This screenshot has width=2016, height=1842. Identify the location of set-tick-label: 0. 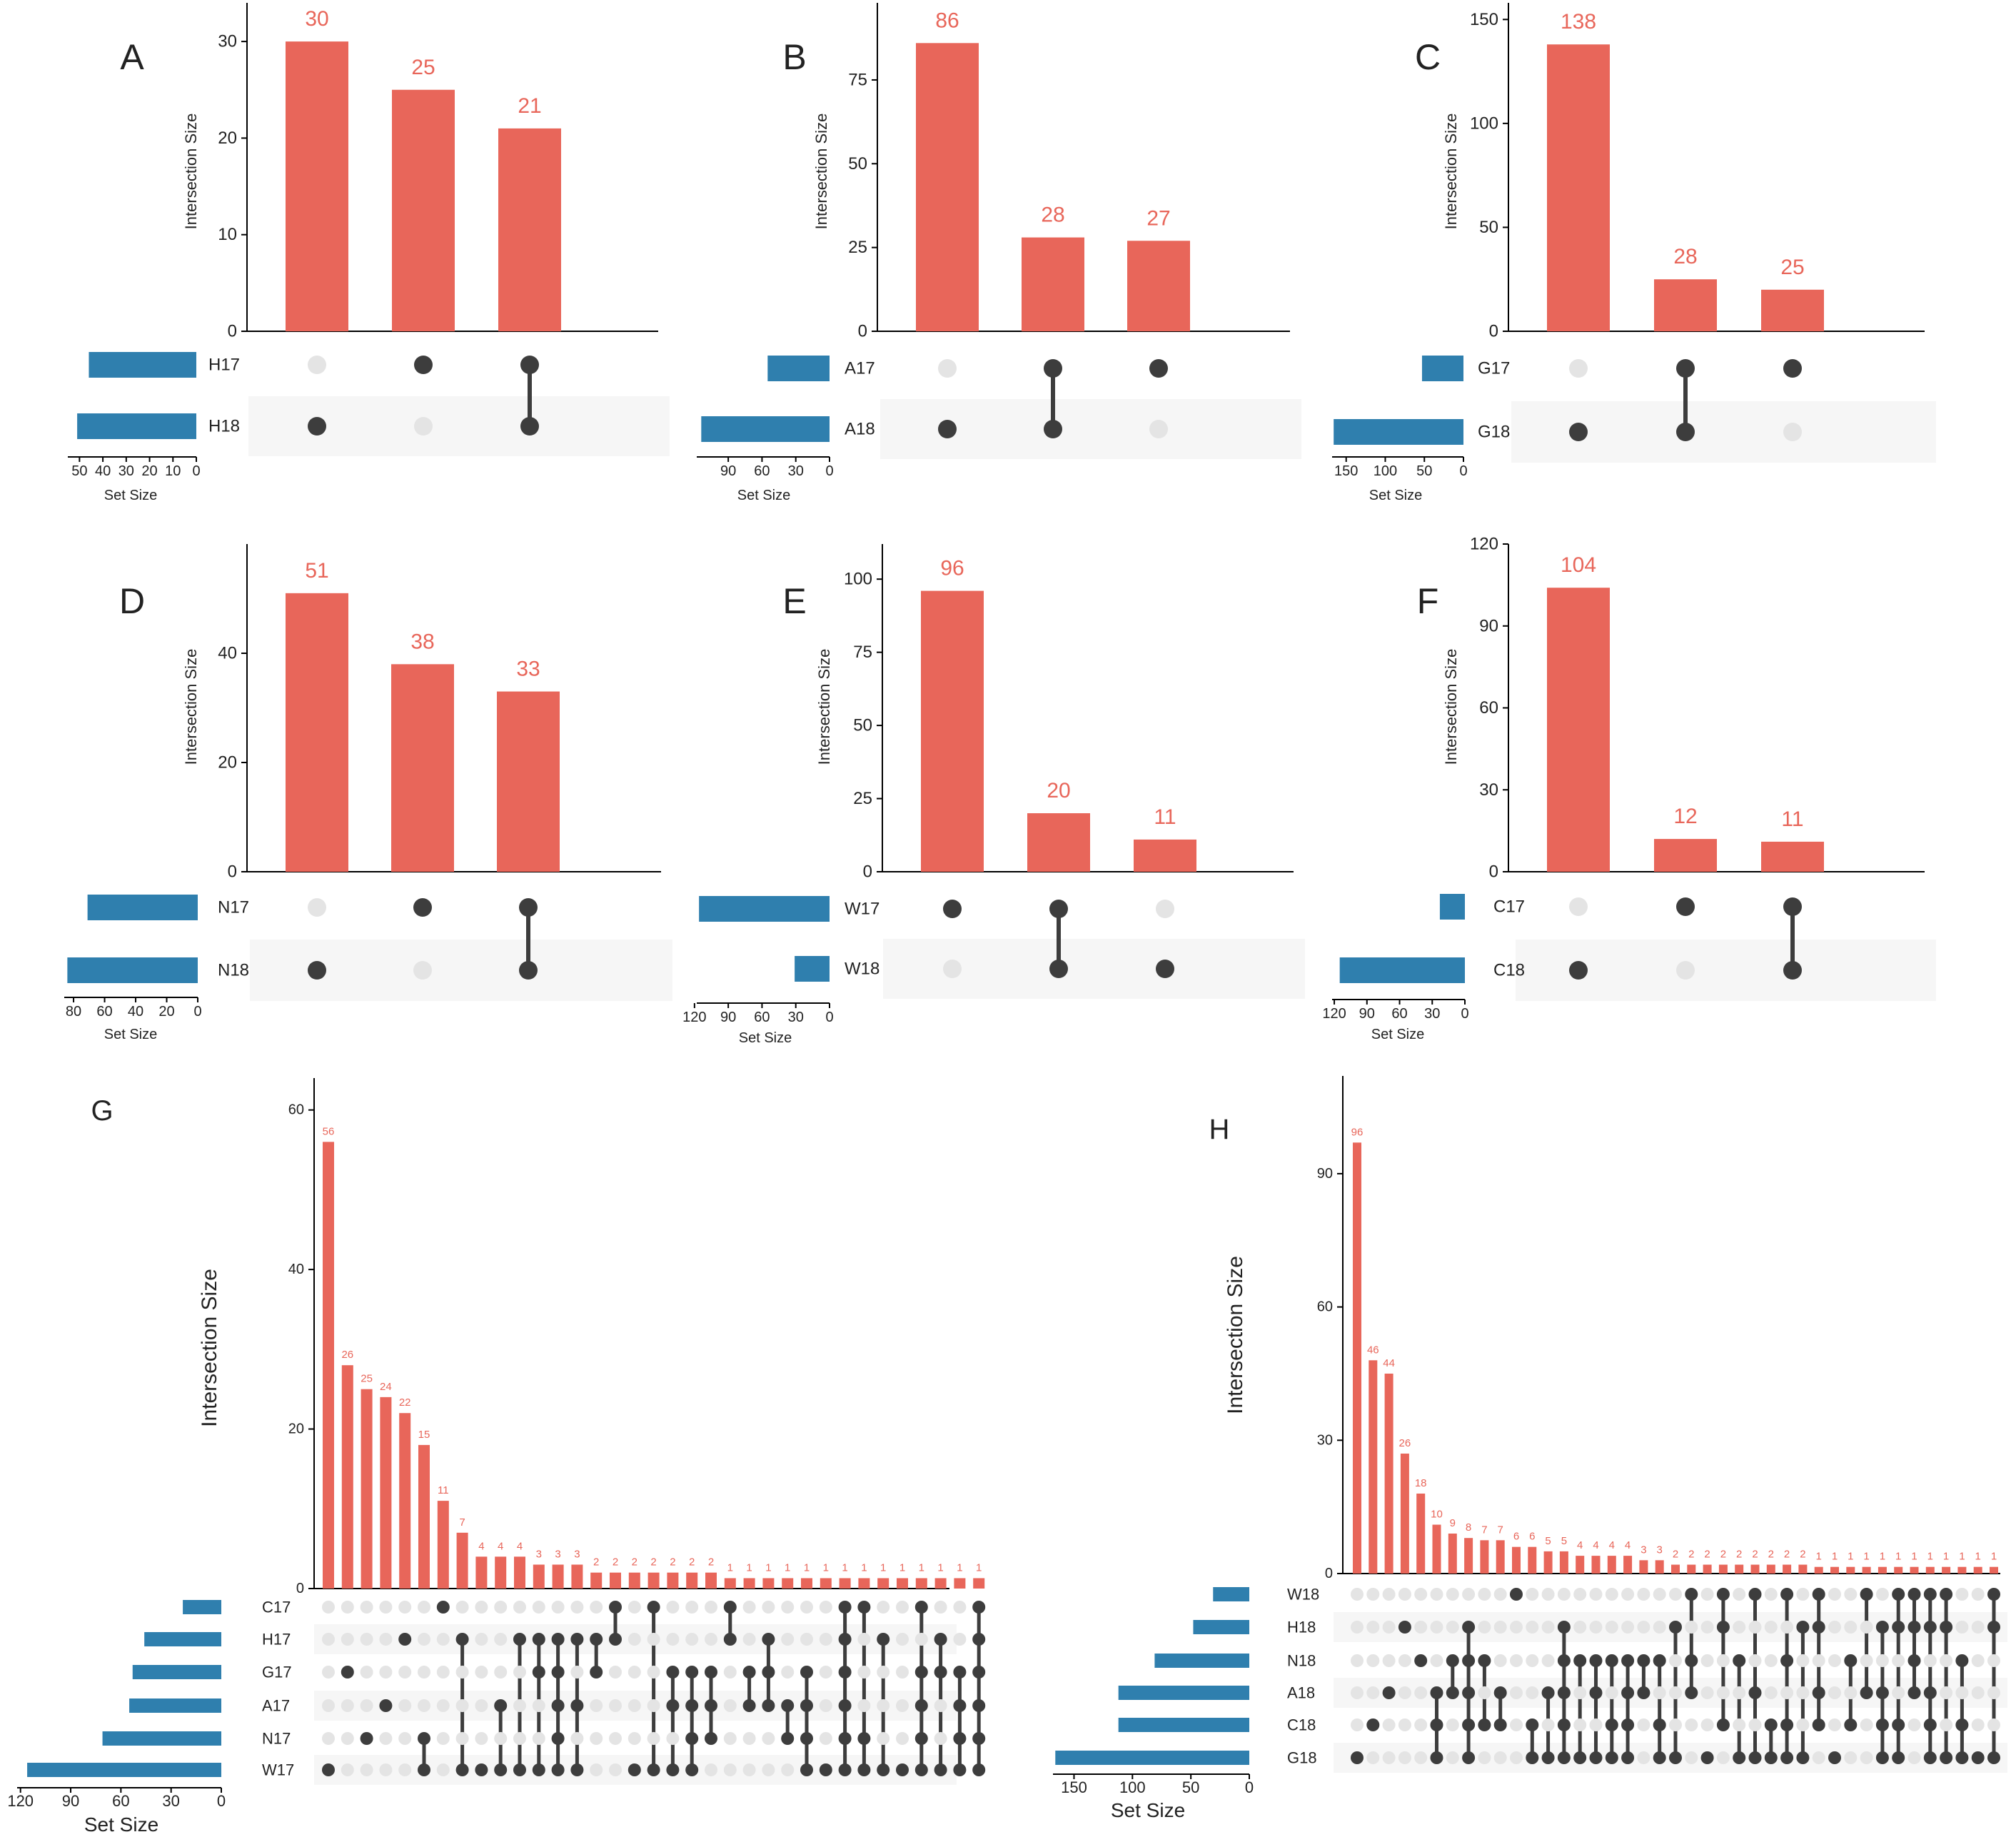
(197, 1012).